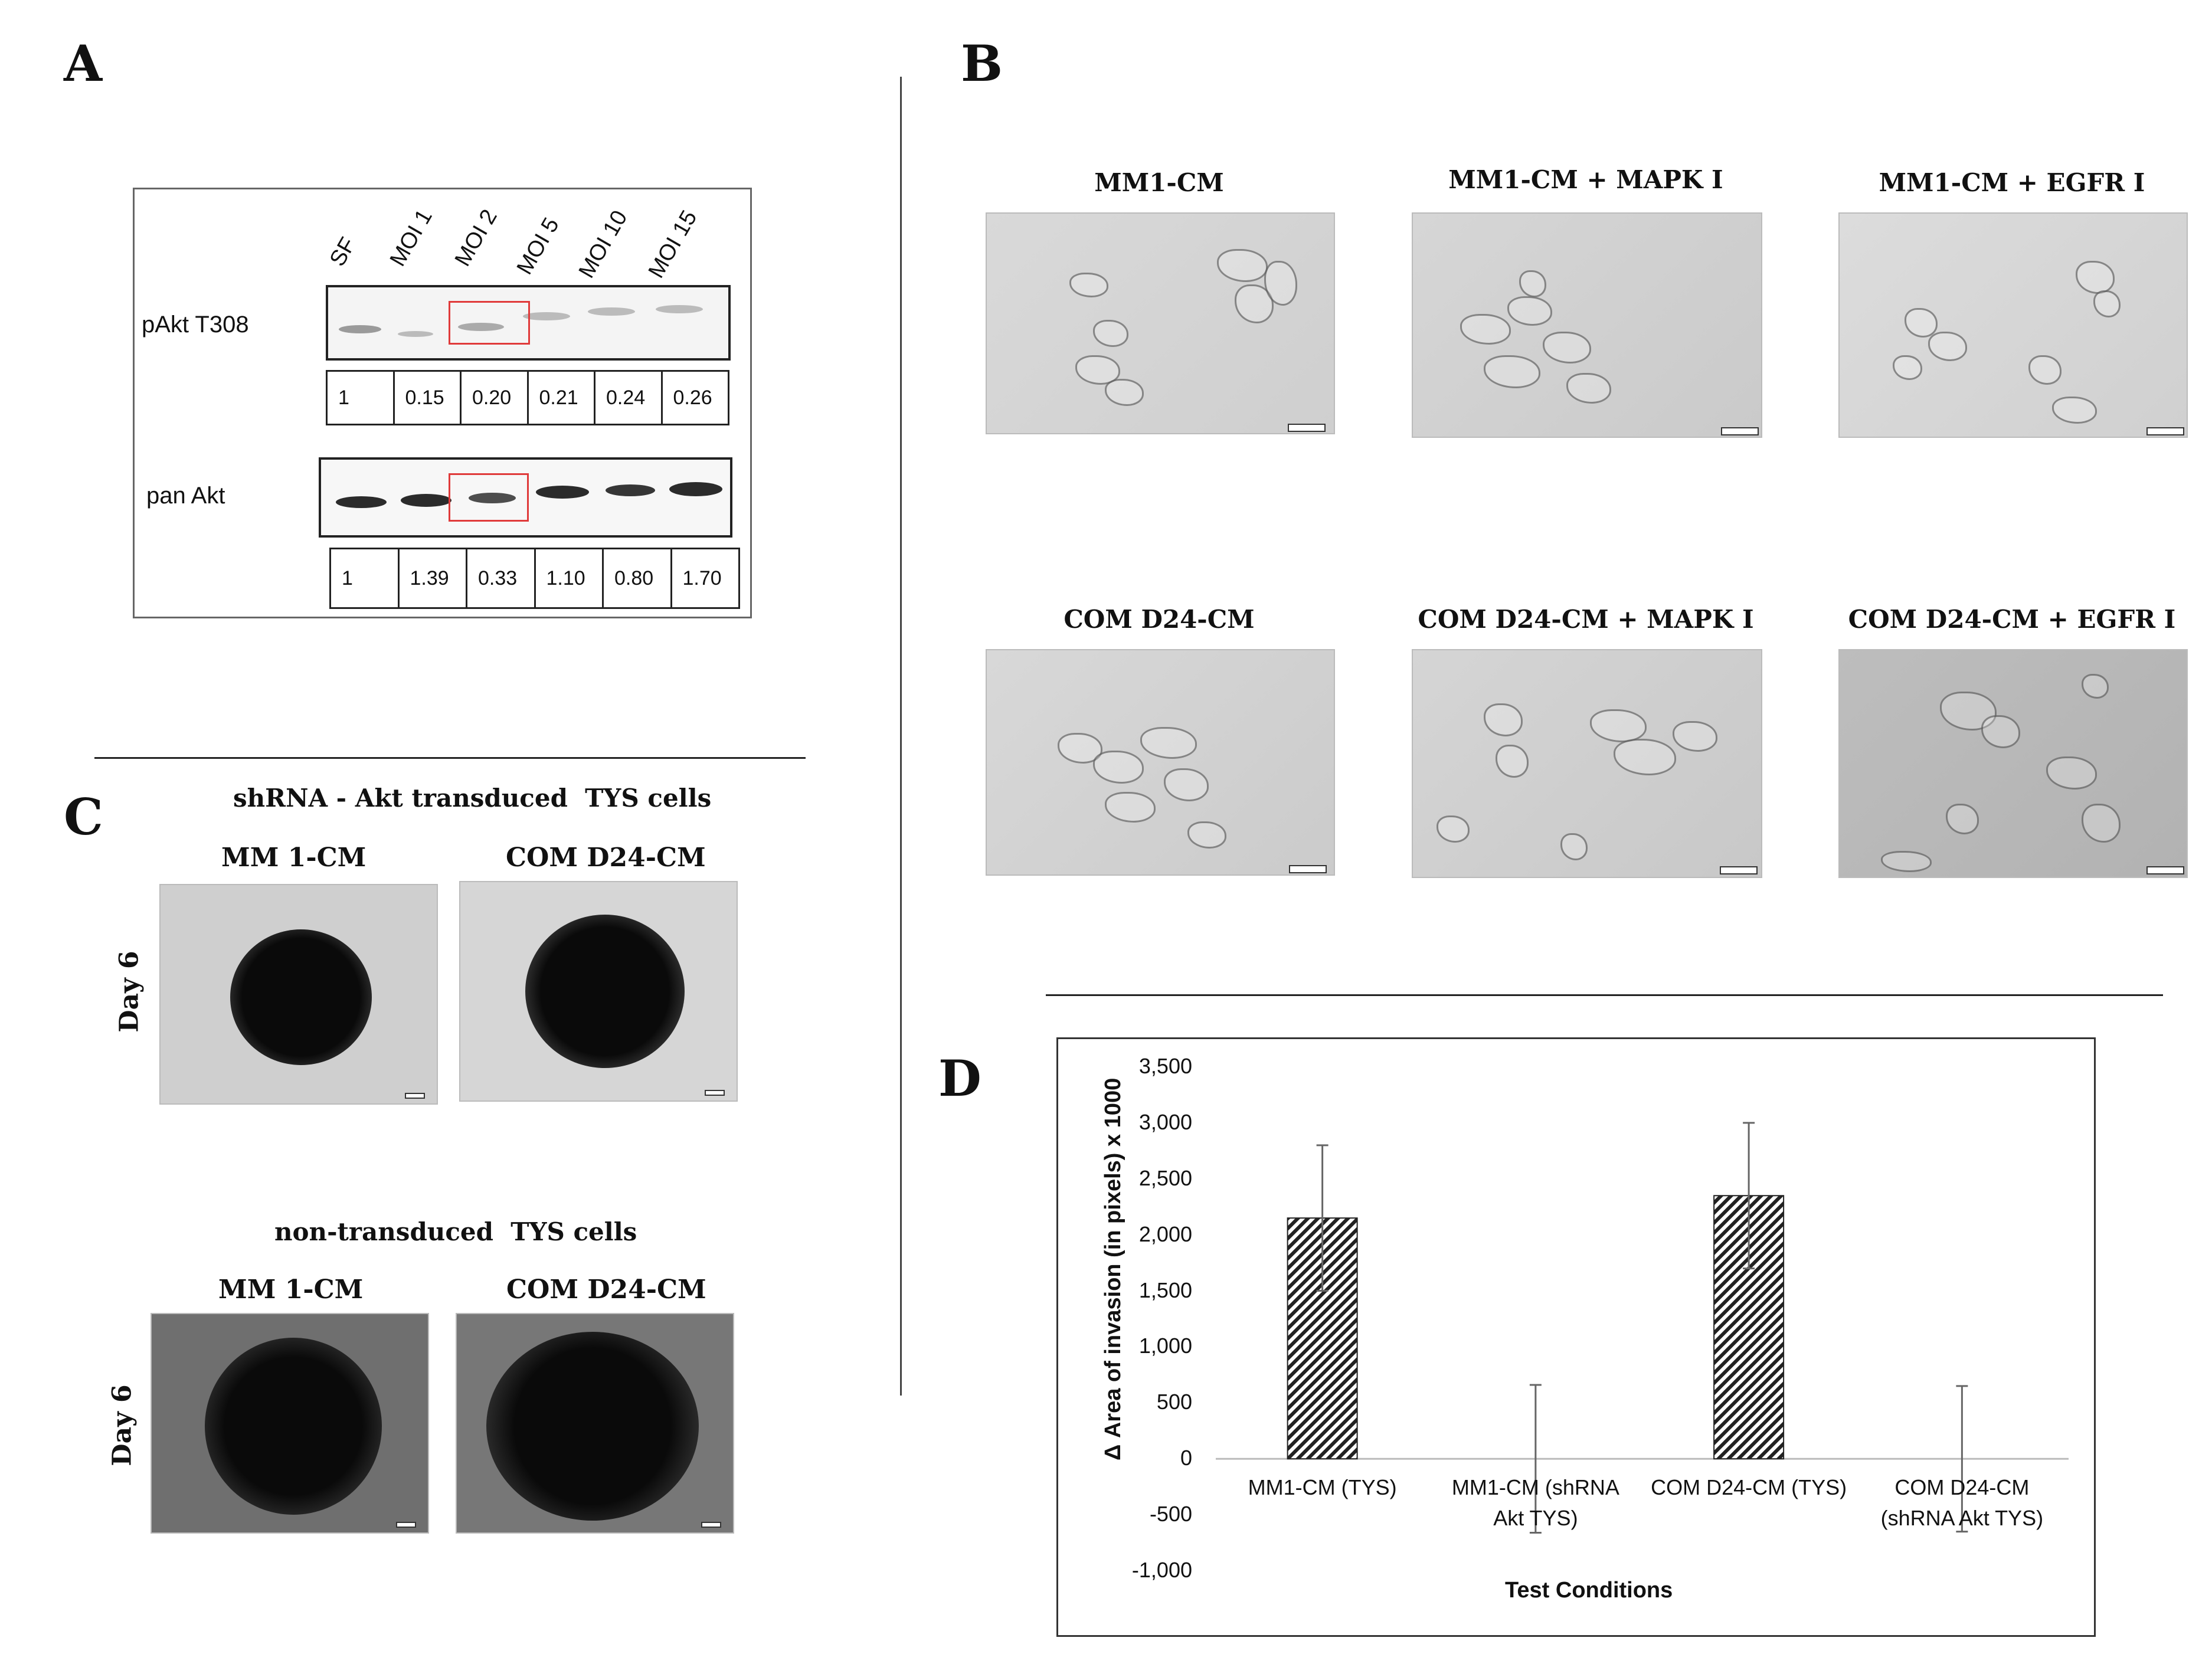 This screenshot has width=2212, height=1677. I want to click on chart-y-axis-label: Δ Area of invasion (in pixels) x 1000, so click(1113, 1268).